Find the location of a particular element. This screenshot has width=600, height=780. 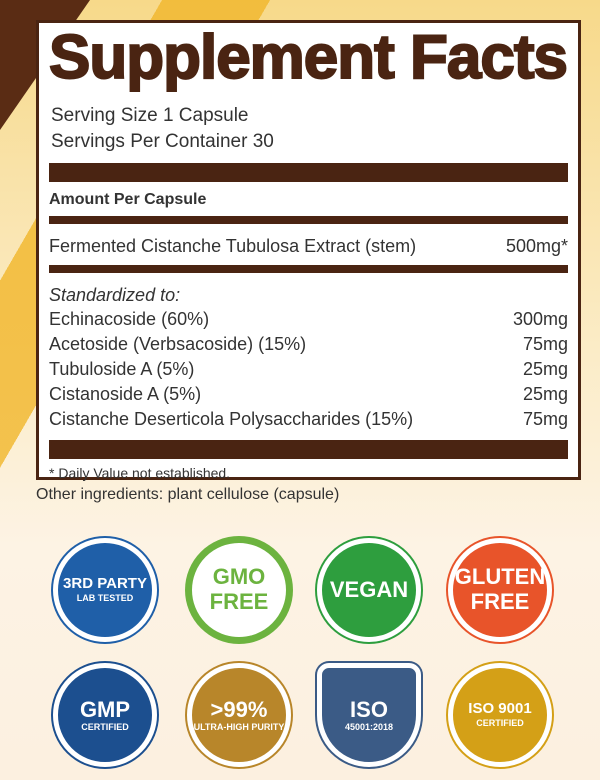

badge-title: 3RD PARTY is located at coordinates (105, 584).